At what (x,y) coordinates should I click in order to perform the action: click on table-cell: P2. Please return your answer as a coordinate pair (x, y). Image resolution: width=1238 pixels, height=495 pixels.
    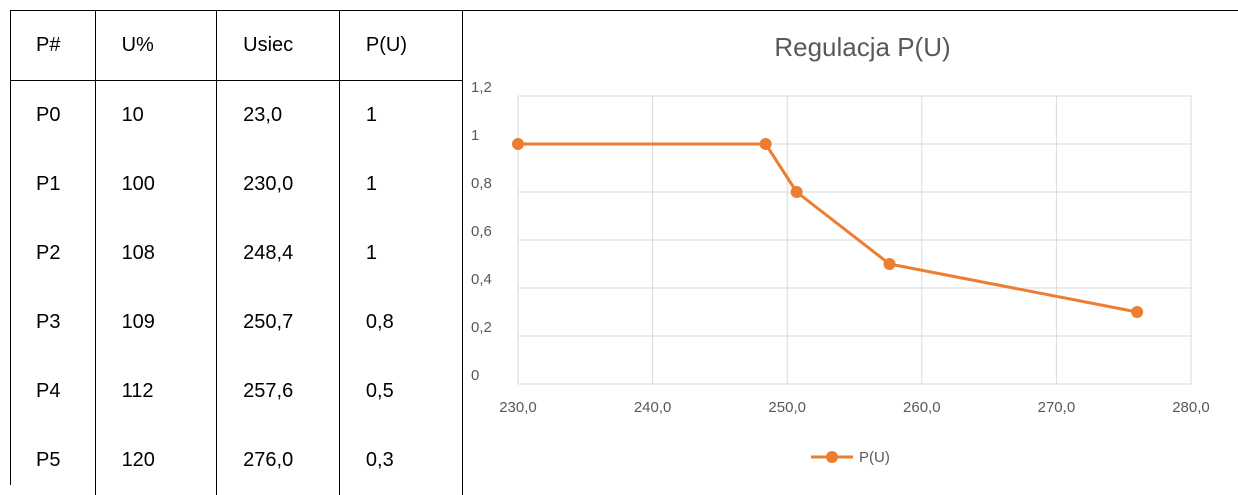
    Looking at the image, I should click on (52, 253).